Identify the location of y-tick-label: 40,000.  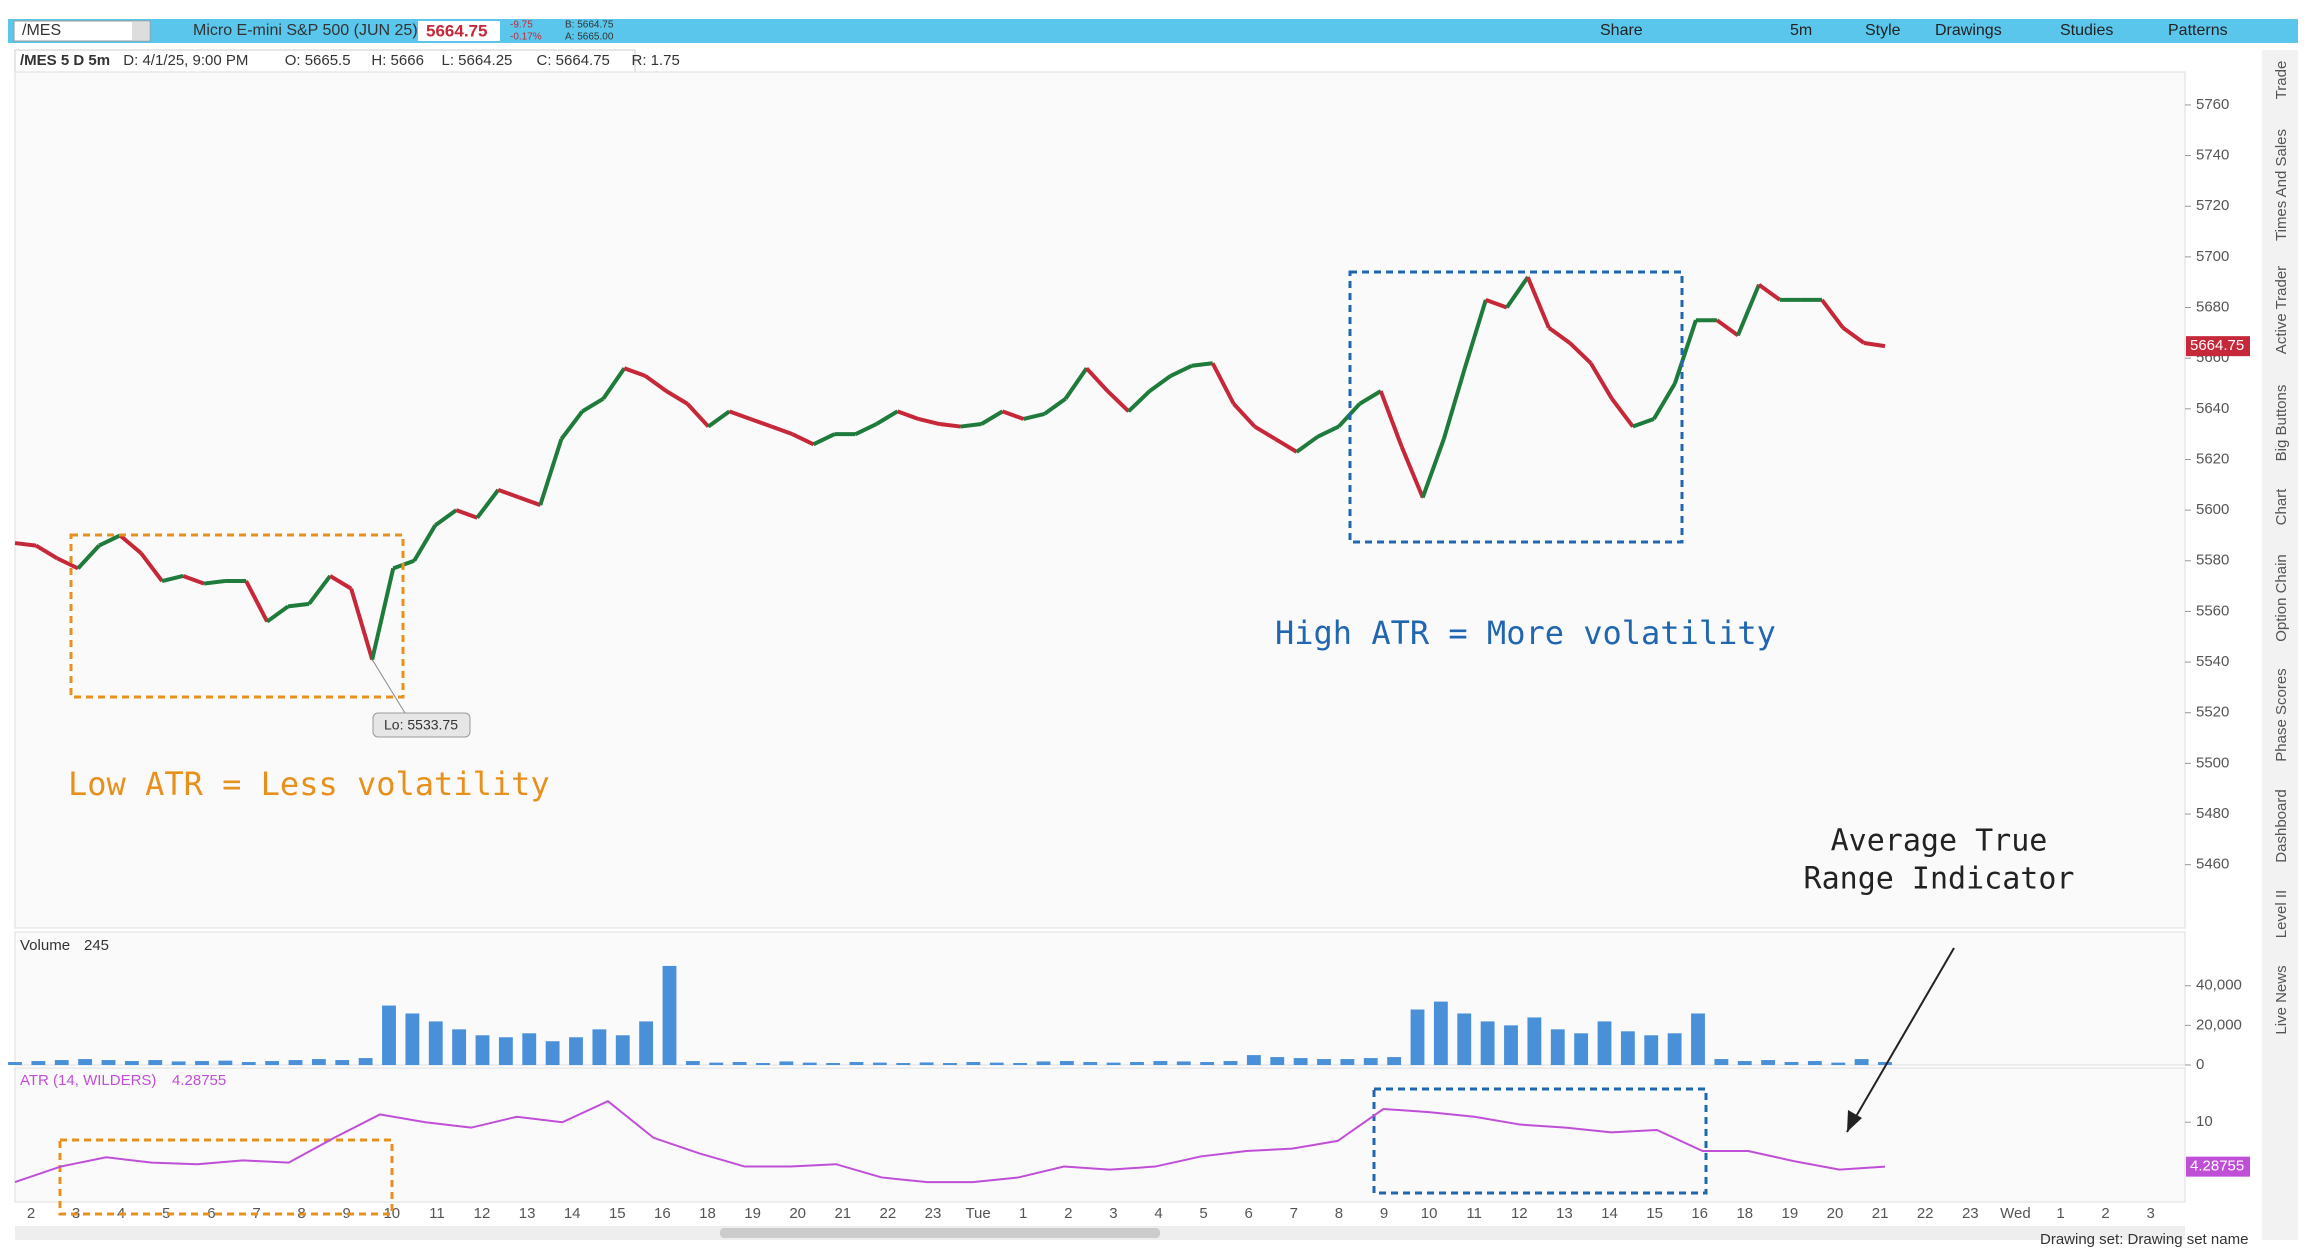
(2219, 985).